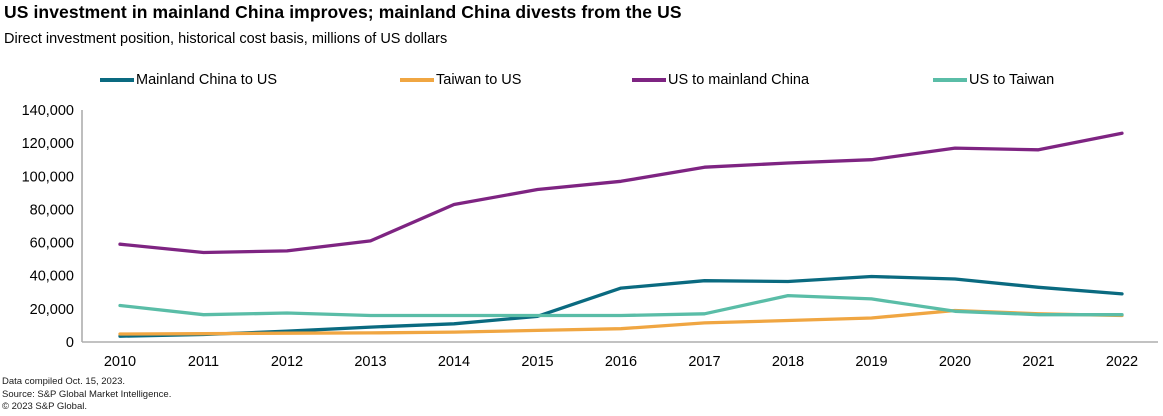 This screenshot has height=416, width=1163. Describe the element at coordinates (704, 362) in the screenshot. I see `x-tick-label: 2017` at that location.